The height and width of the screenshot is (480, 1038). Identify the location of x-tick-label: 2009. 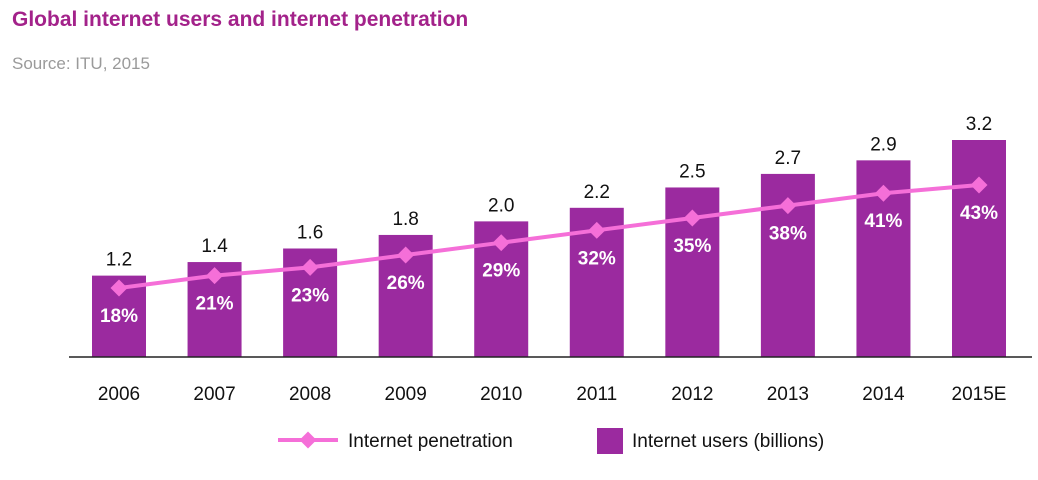
(406, 394).